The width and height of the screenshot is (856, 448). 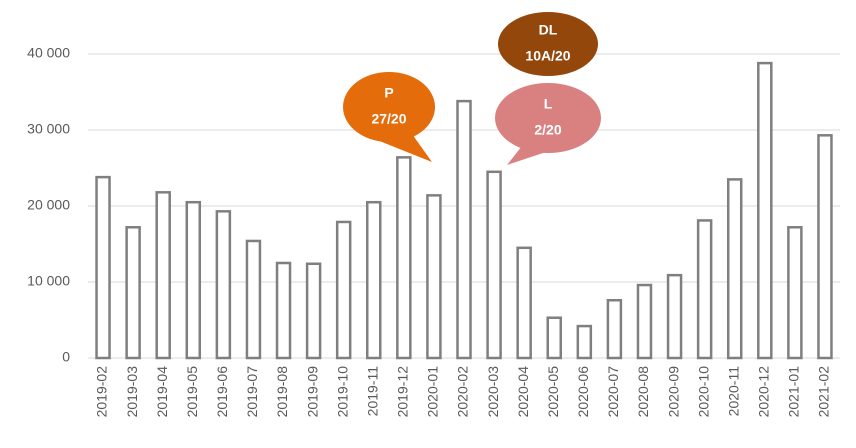 I want to click on x-tick-label: 2020-03, so click(x=493, y=392).